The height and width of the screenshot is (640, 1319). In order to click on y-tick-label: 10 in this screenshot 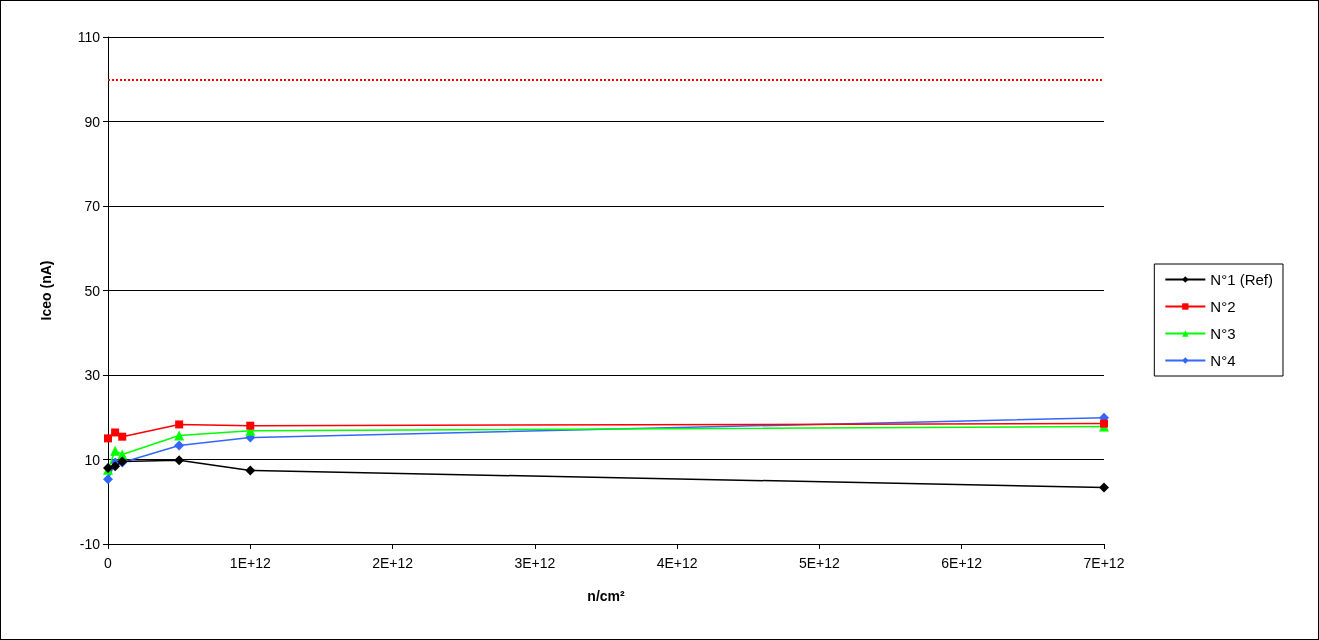, I will do `click(92, 459)`.